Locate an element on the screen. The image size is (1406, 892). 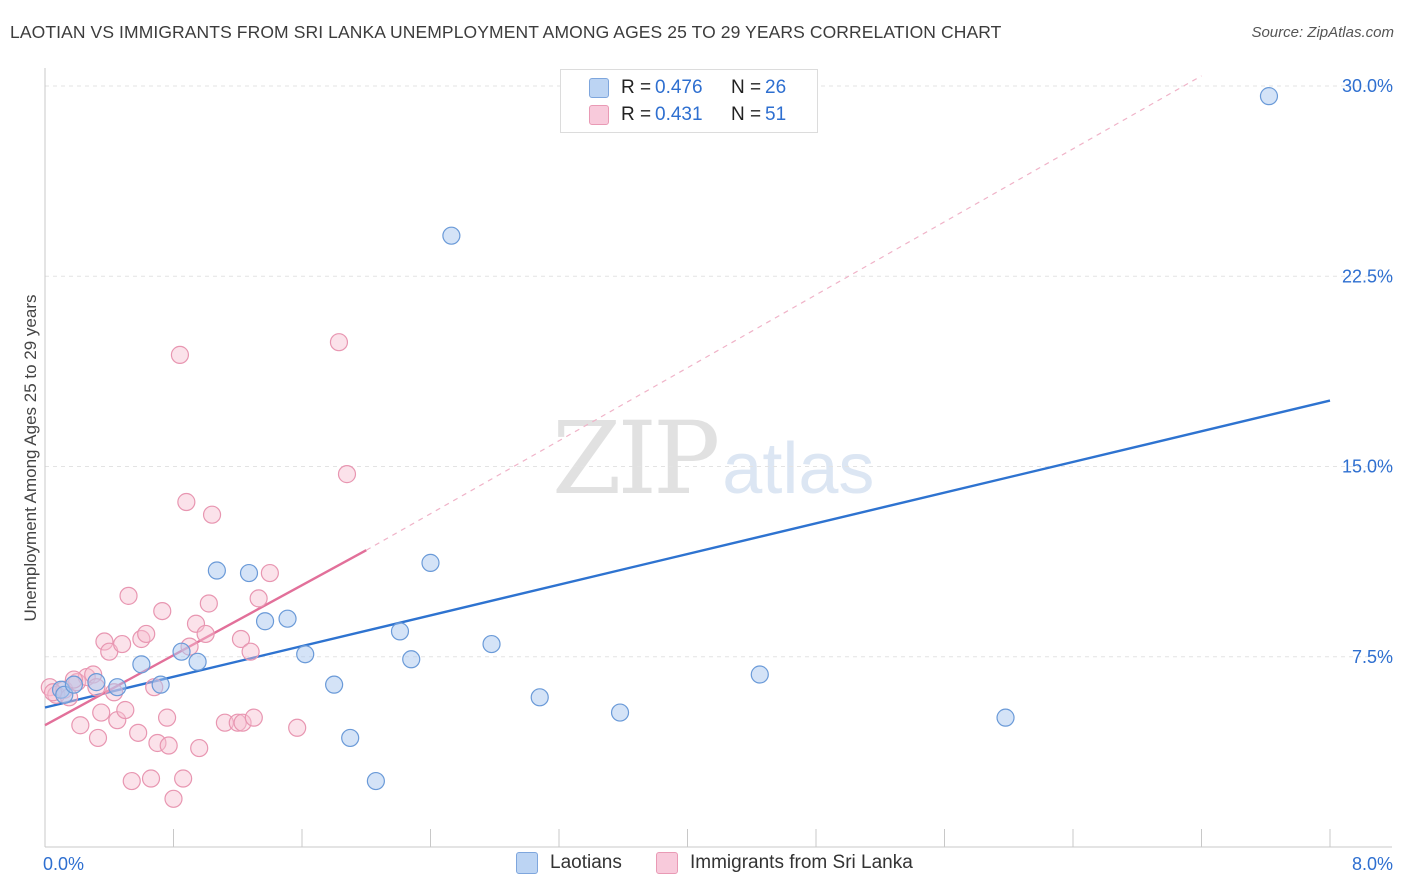
correlation-legend: R = 0.476 N = 26 R = 0.431 N = 51 is located at coordinates (689, 101).